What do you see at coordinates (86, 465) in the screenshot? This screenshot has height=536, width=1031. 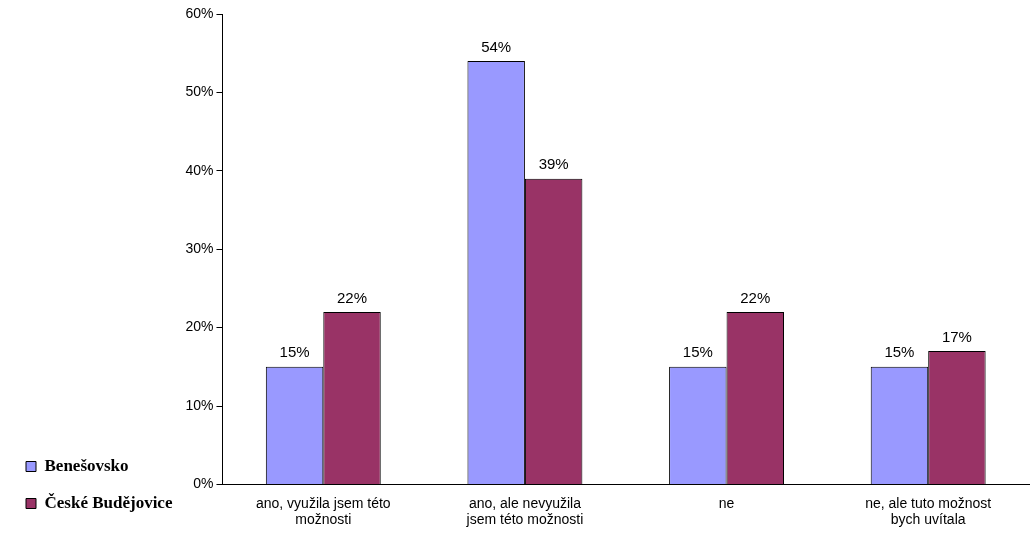 I see `legend-label: Benešovsko` at bounding box center [86, 465].